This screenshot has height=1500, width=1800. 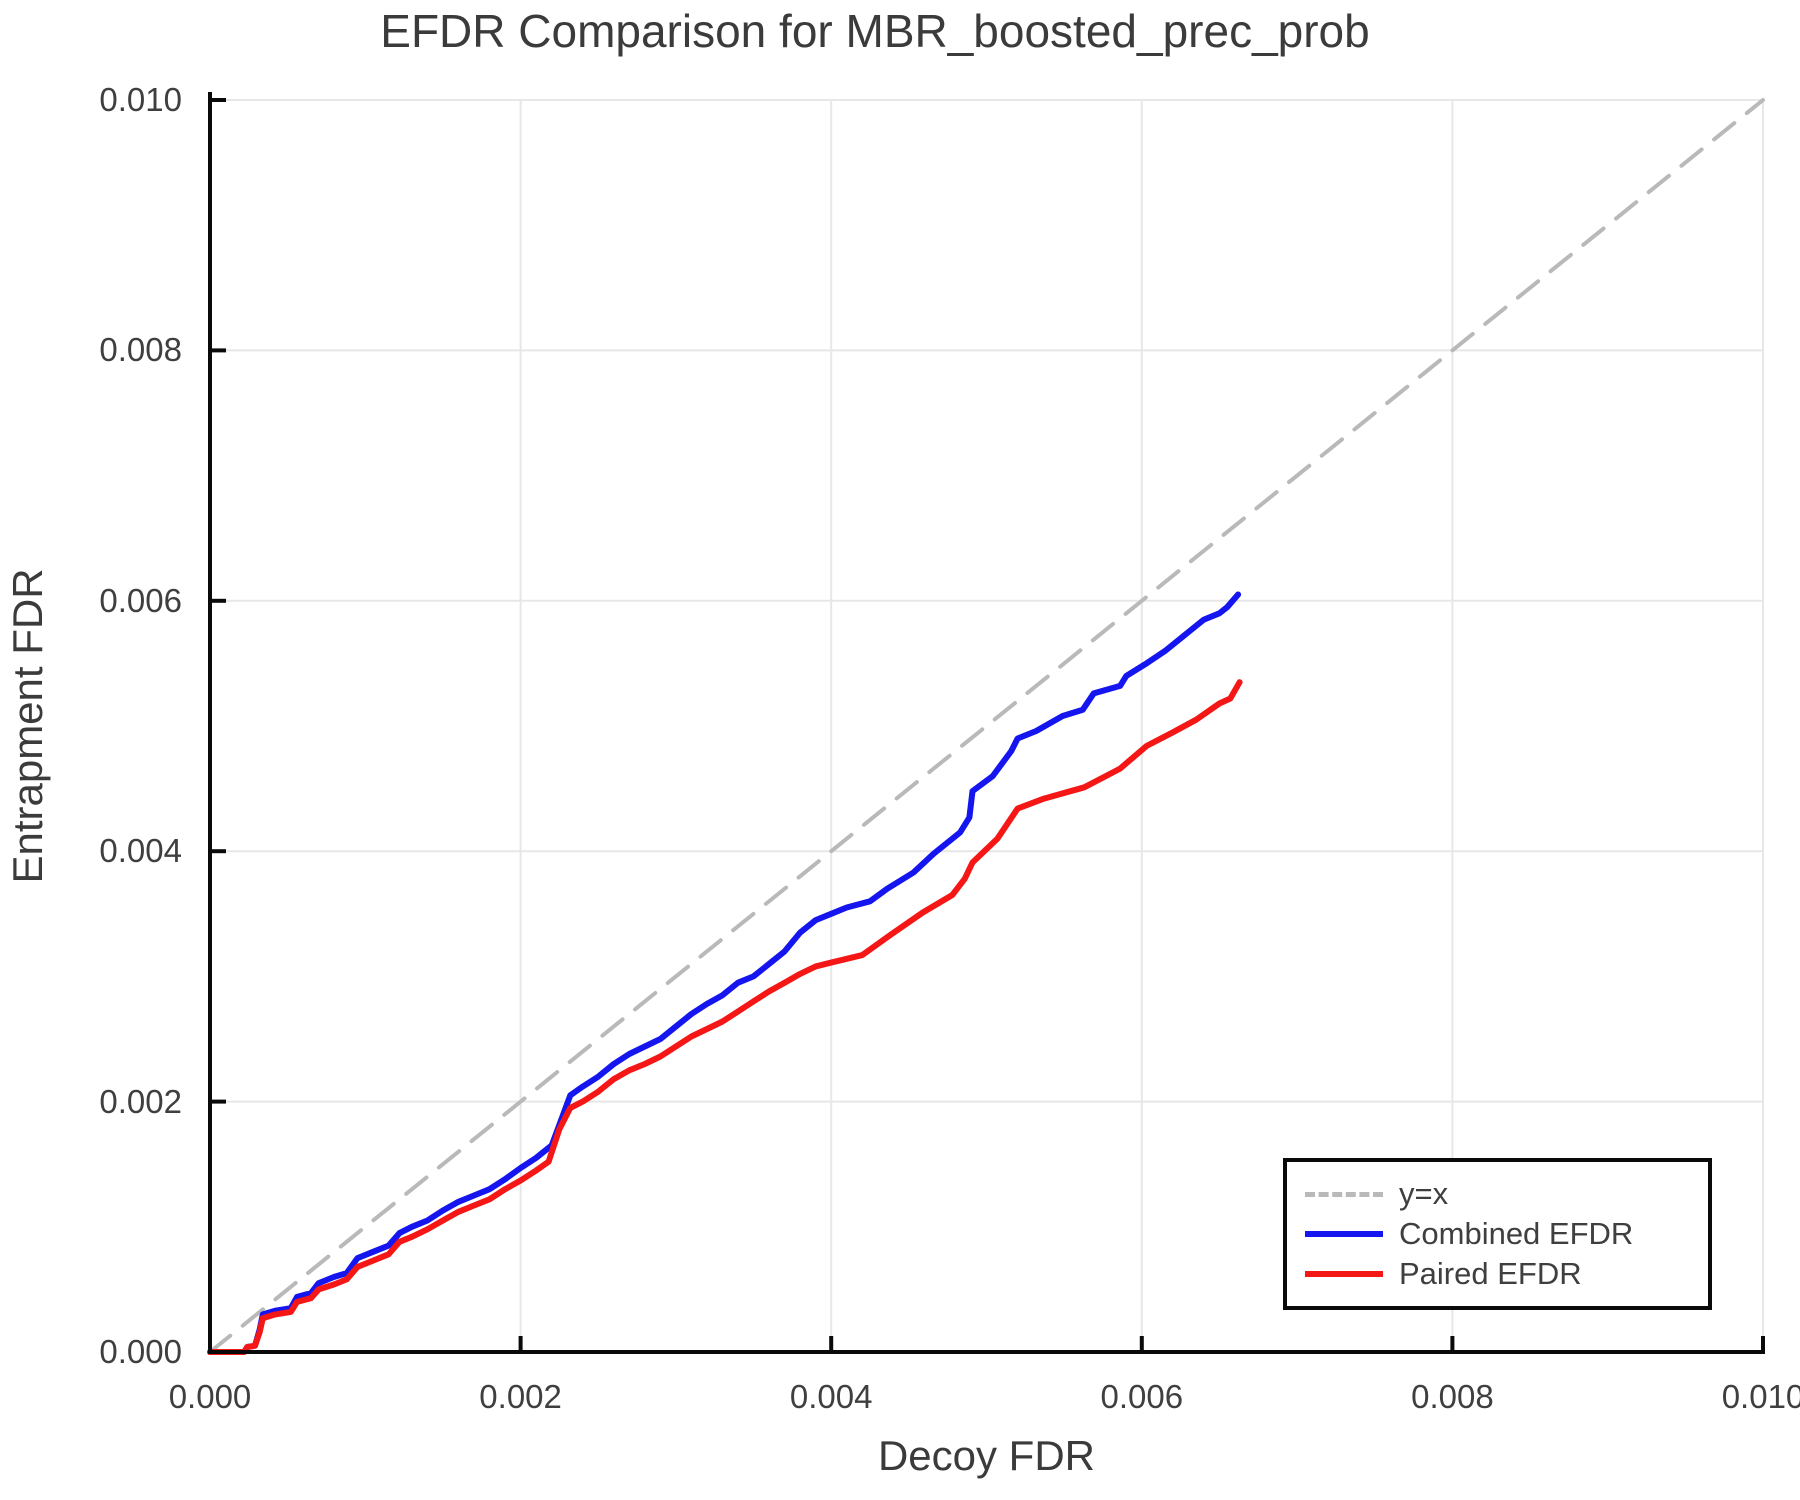 I want to click on y-tick-label: 0.002, so click(x=140, y=1101).